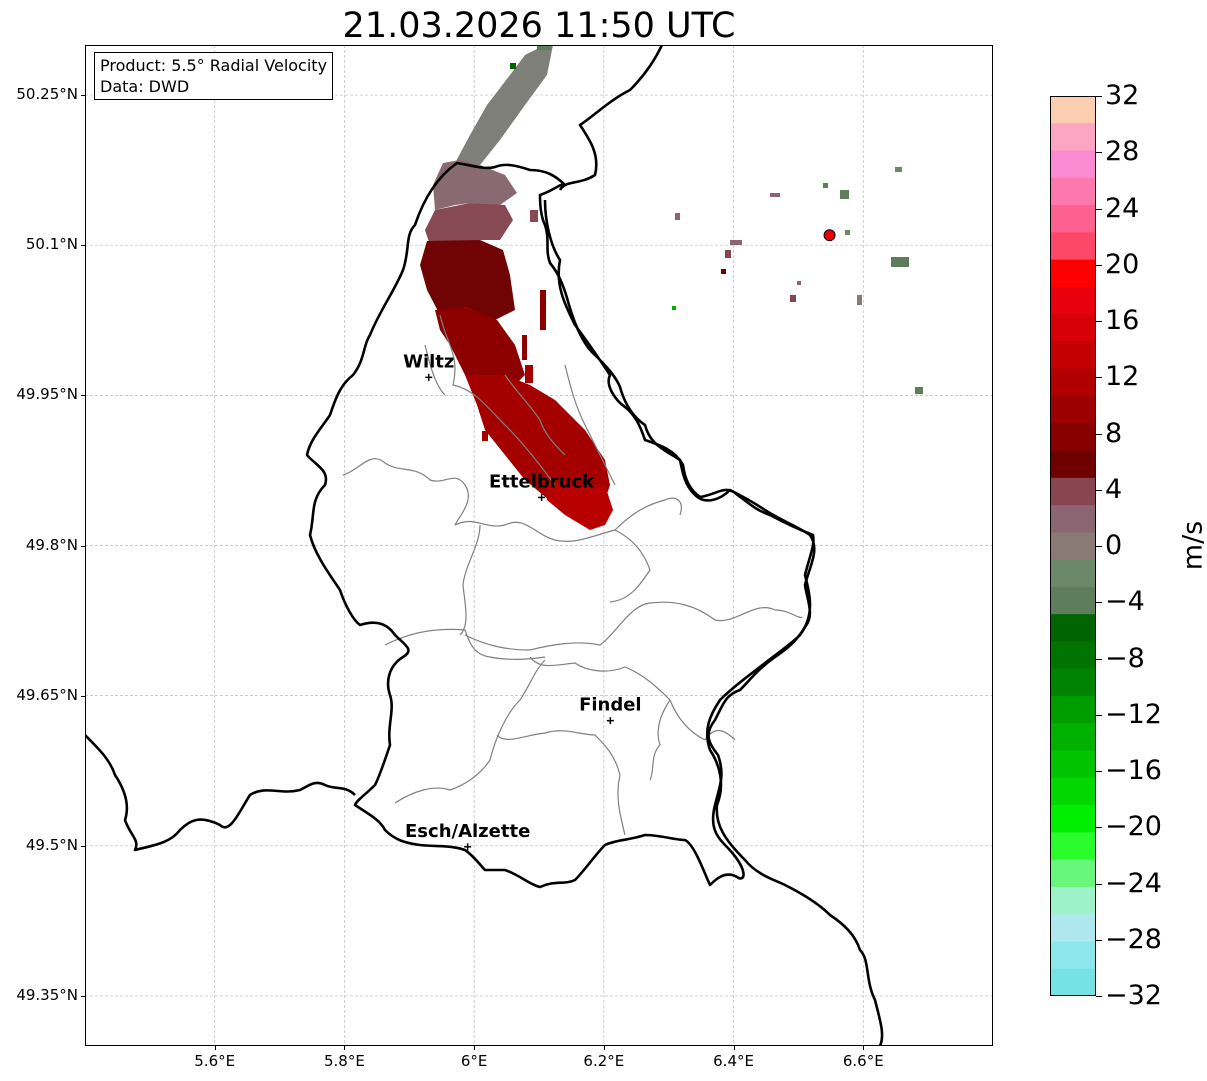  Describe the element at coordinates (1125, 602) in the screenshot. I see `colorbar-tick-label-9: −4` at that location.